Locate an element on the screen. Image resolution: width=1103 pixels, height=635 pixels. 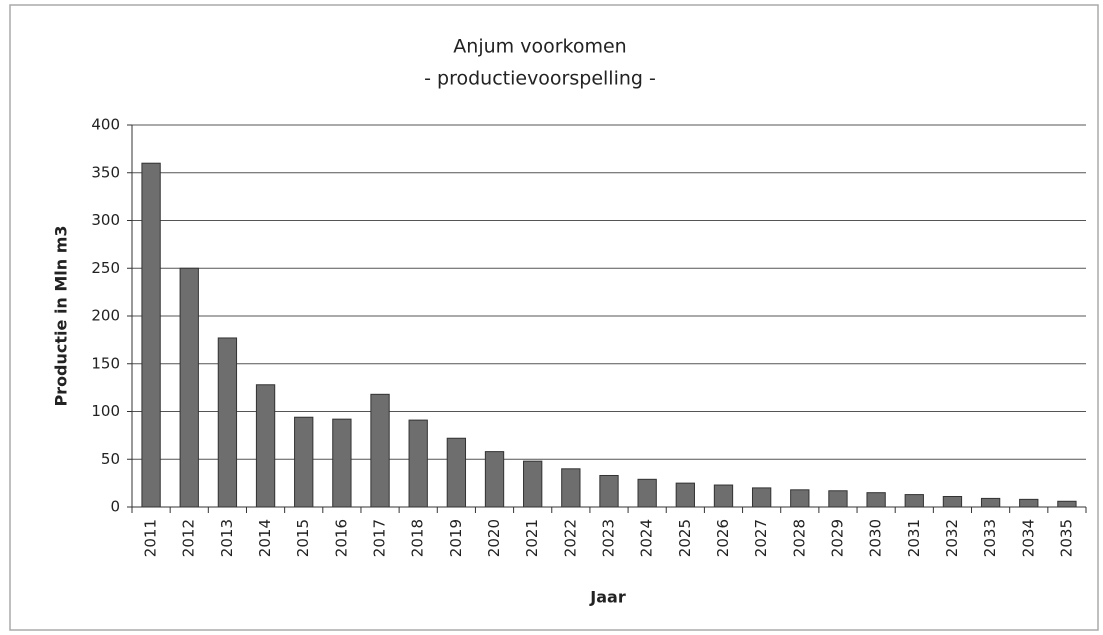
x-tick-label: 2025 is located at coordinates (685, 538).